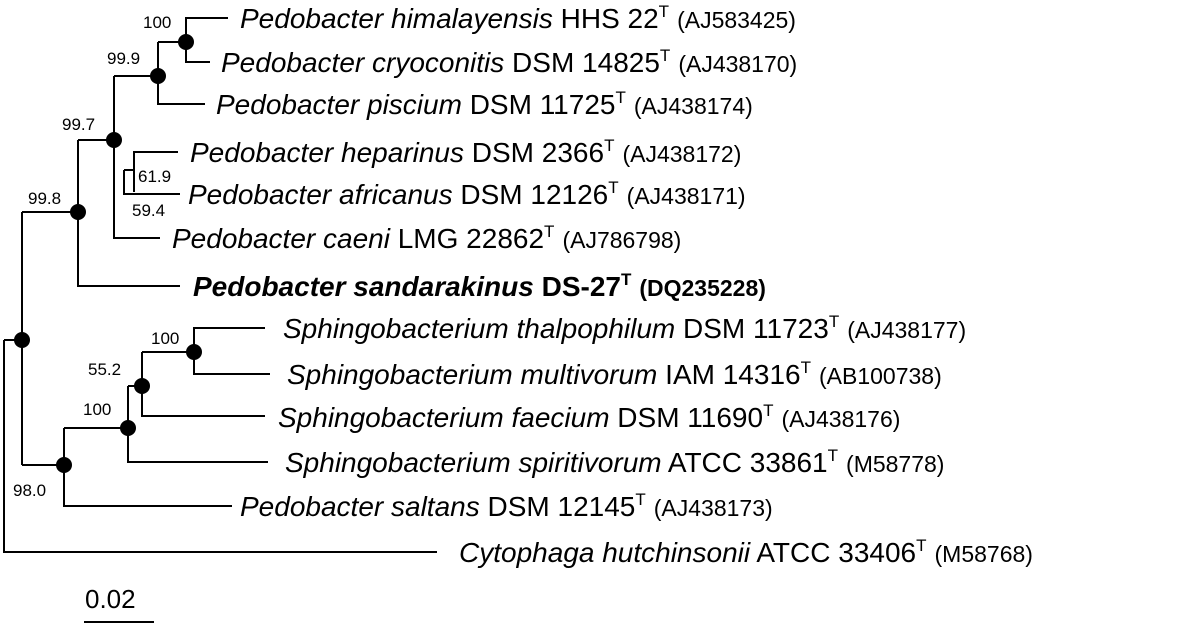  Describe the element at coordinates (586, 62) in the screenshot. I see `taxon-strain: DSM 14825` at that location.